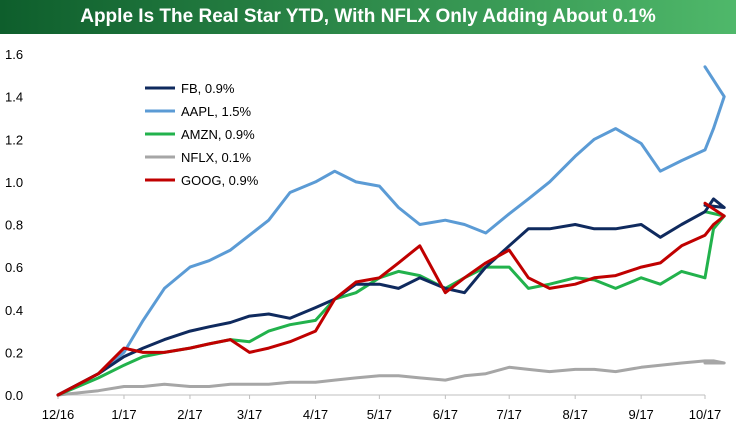 The image size is (736, 434). I want to click on y-tick-label: 0.2, so click(14, 352).